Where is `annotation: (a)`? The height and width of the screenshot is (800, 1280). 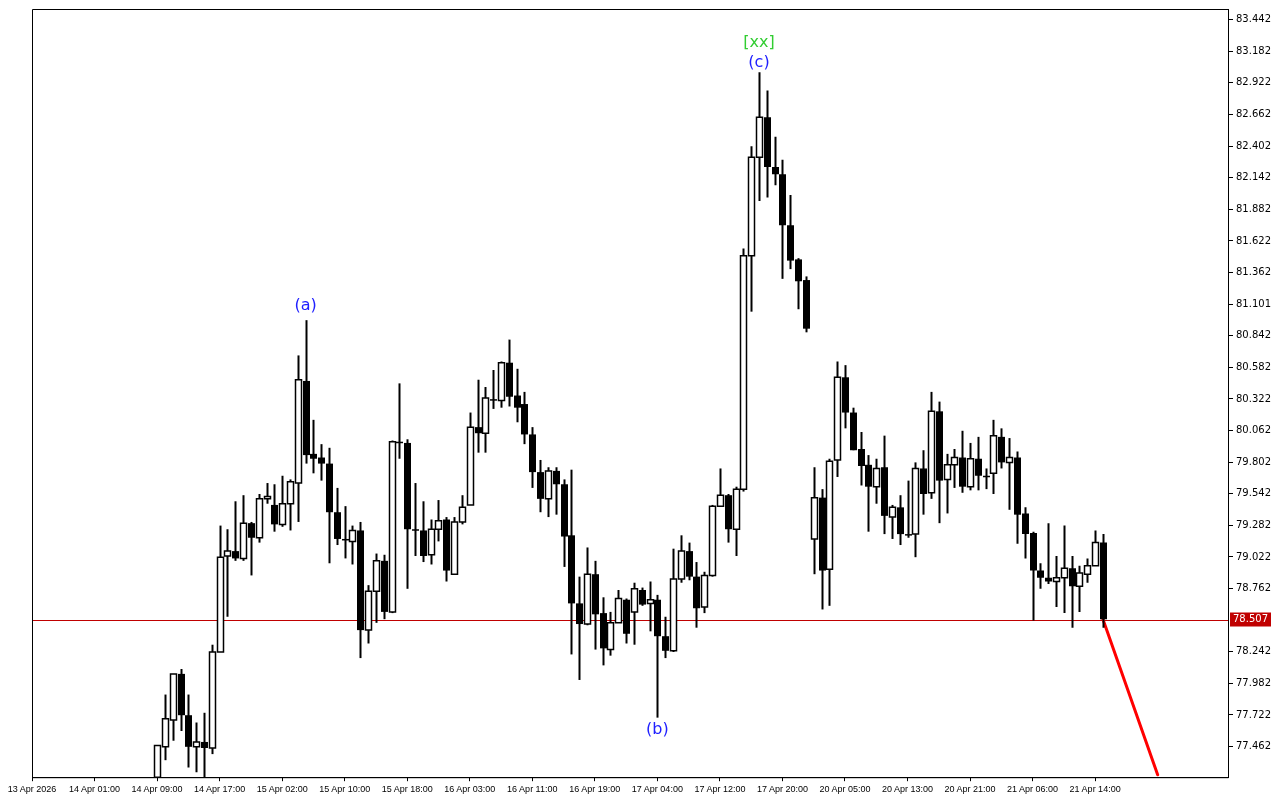
annotation: (a) is located at coordinates (305, 305).